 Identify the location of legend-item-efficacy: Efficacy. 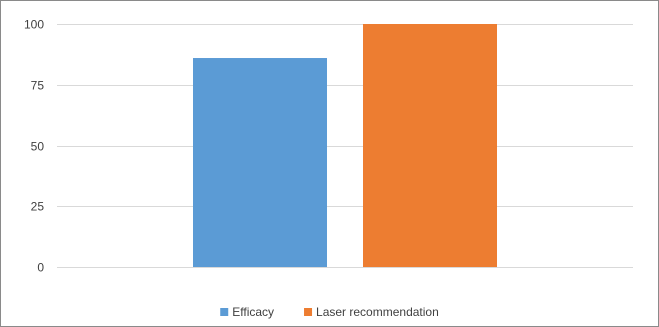
(247, 312).